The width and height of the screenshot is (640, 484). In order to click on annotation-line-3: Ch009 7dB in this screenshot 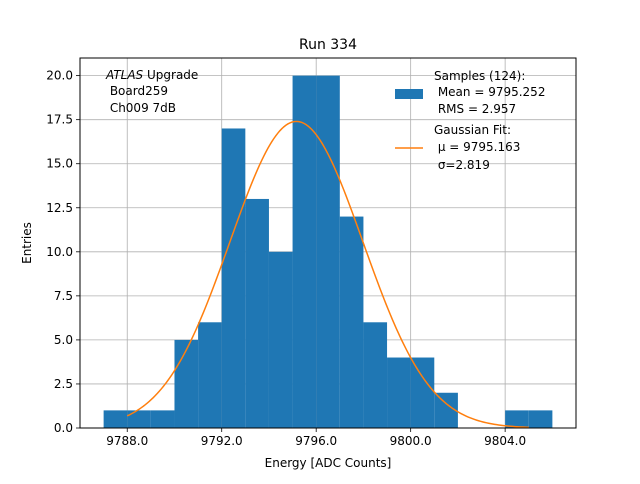, I will do `click(141, 108)`.